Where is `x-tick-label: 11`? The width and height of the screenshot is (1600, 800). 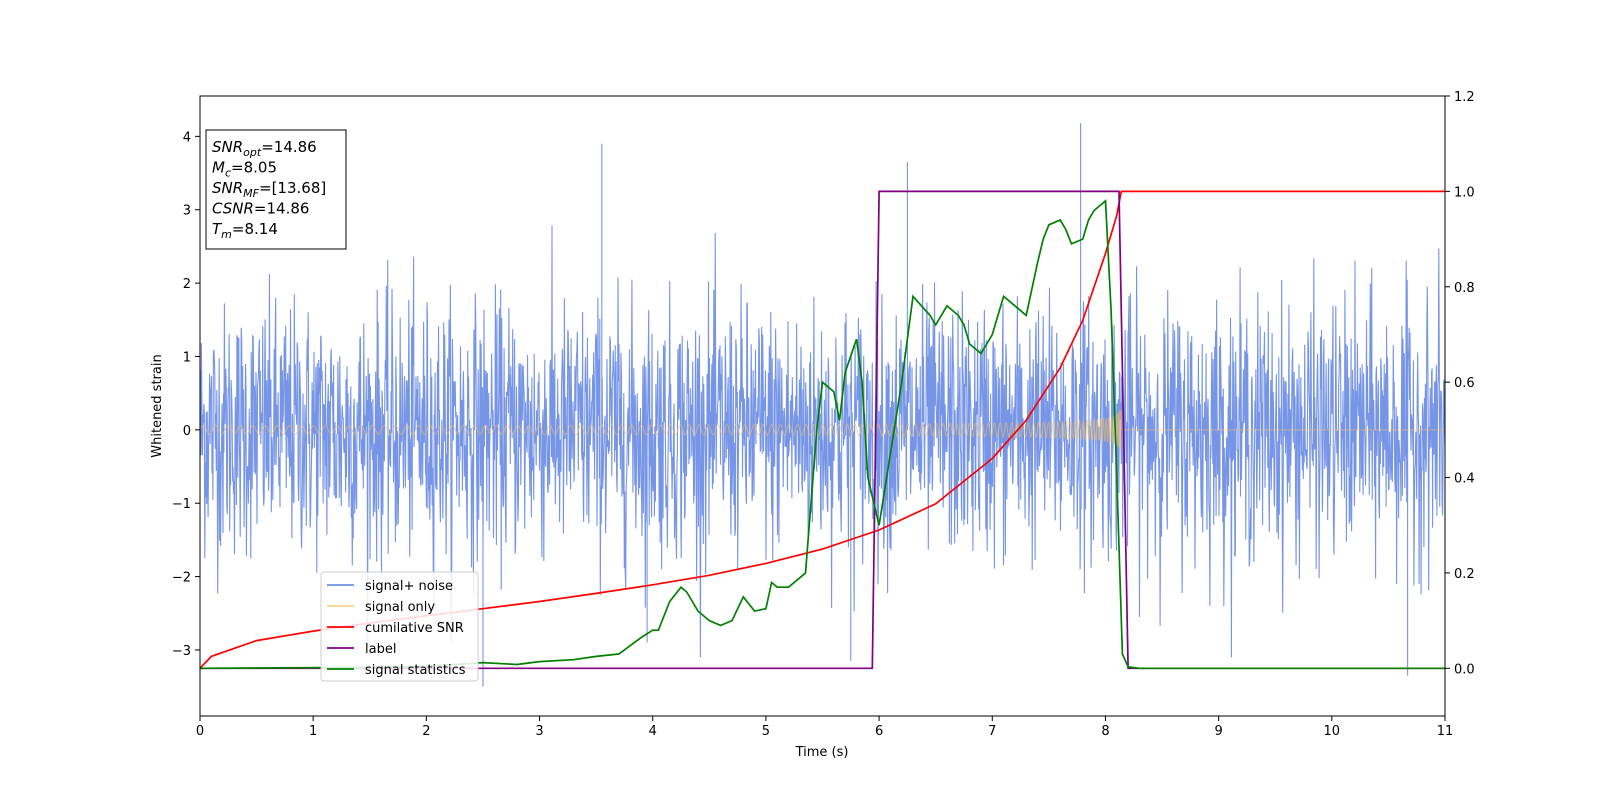
x-tick-label: 11 is located at coordinates (1445, 731).